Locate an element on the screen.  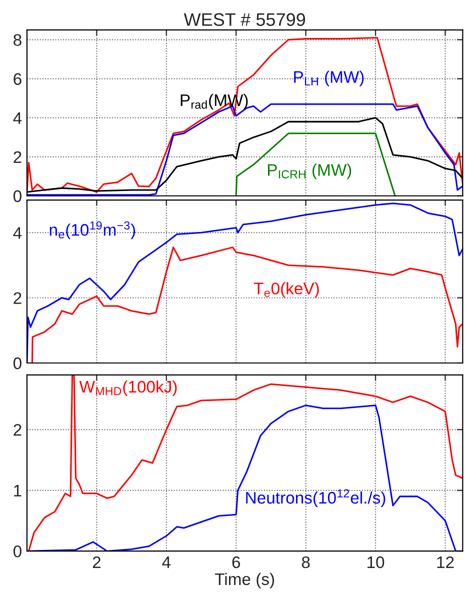
series-label: P$_{LH}$ (MW) is located at coordinates (329, 78).